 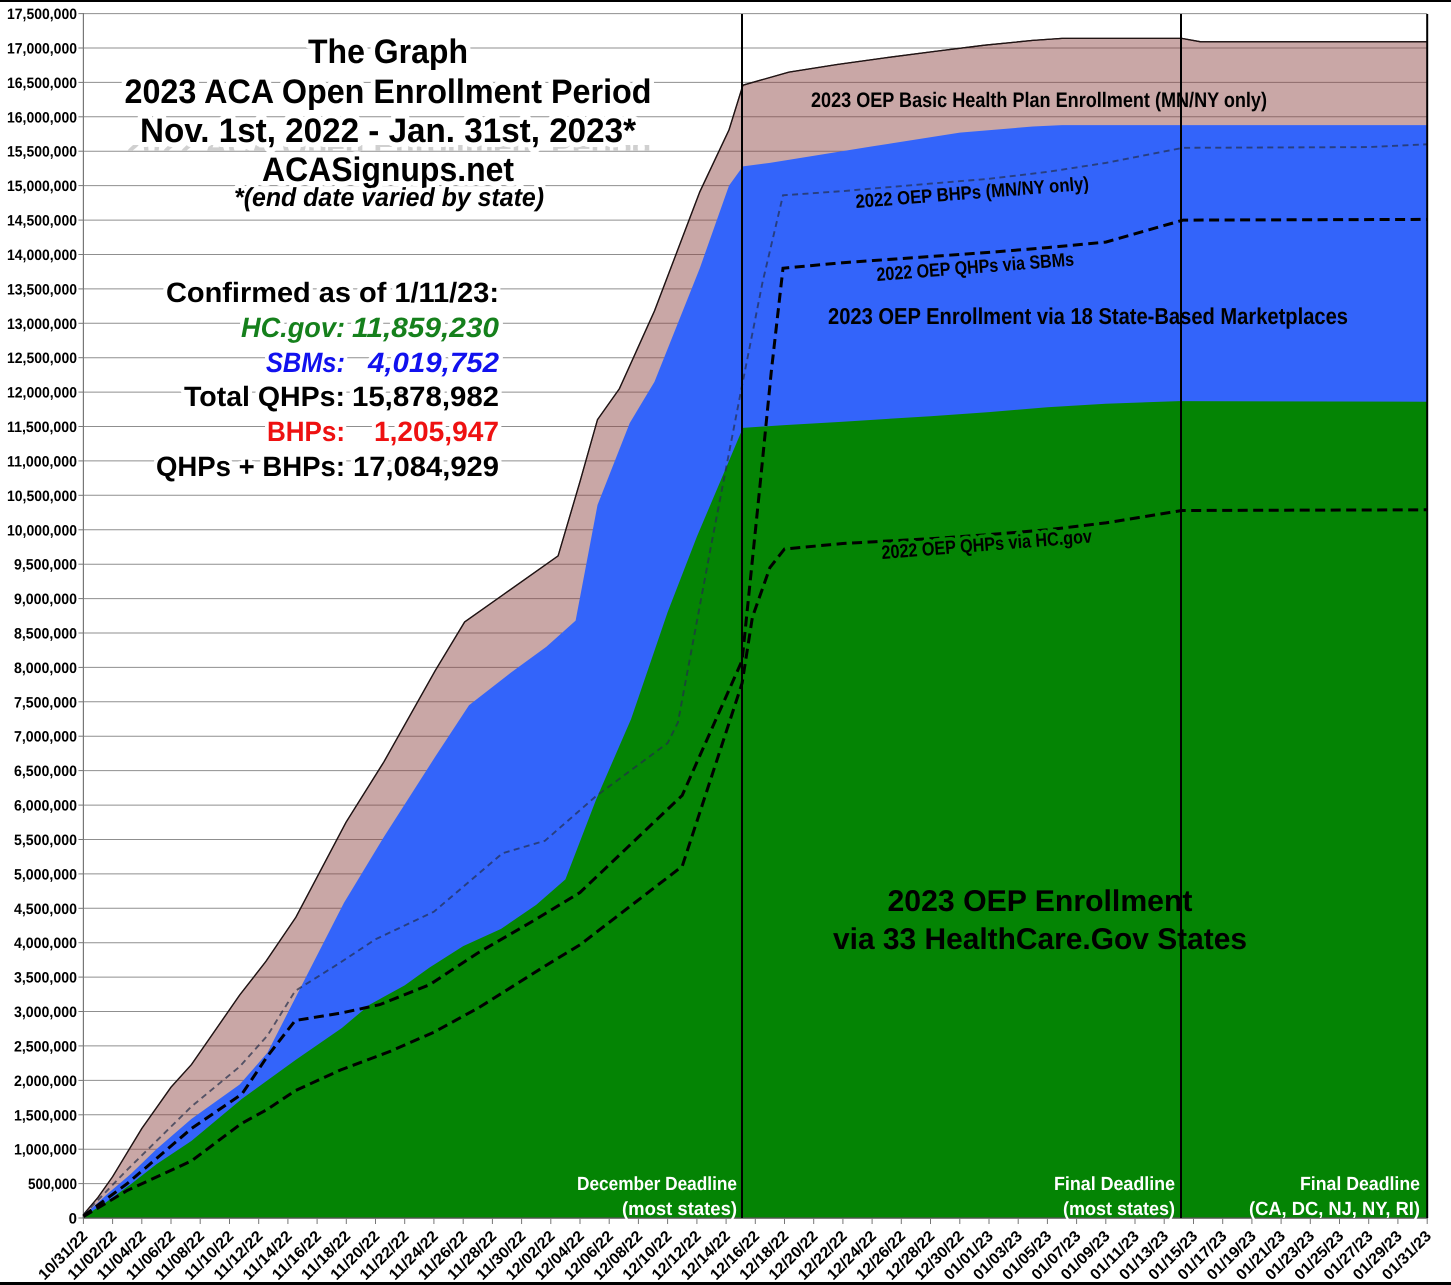 I want to click on svg-text:2023 ACA Open Enrollment Perio: 2023 ACA Open Enrollment Period, so click(x=388, y=92).